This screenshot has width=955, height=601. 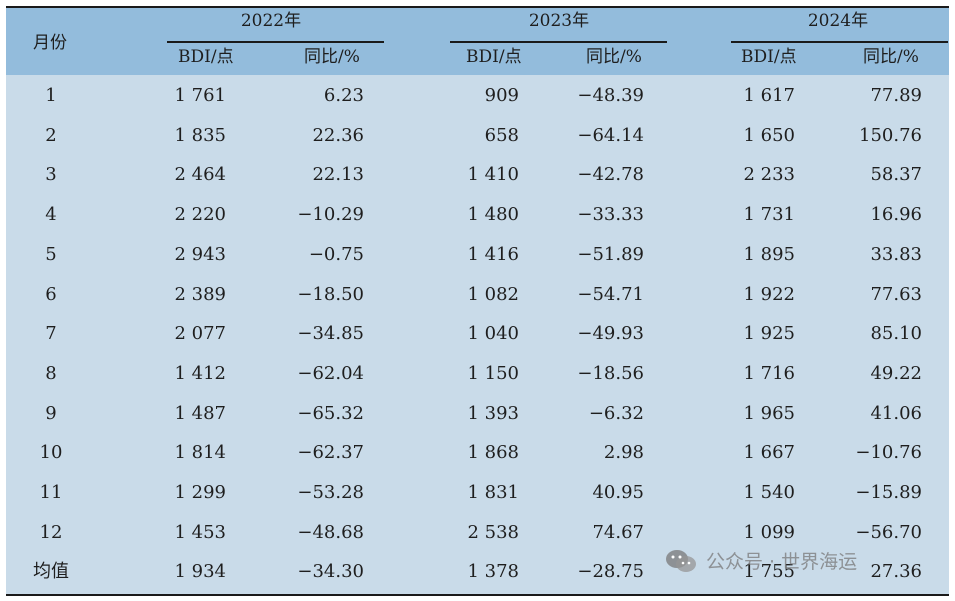 I want to click on wechat-icon, so click(x=681, y=560).